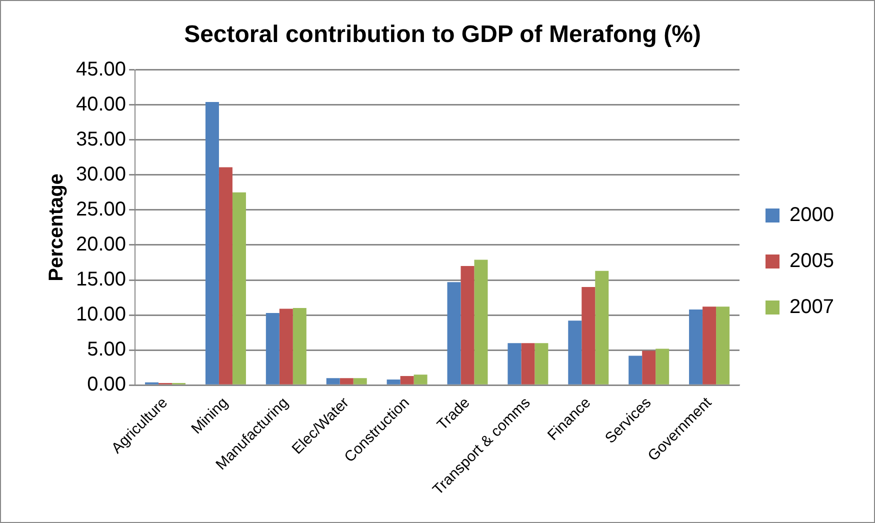  Describe the element at coordinates (101, 279) in the screenshot. I see `y-tick-label: 15.00` at that location.